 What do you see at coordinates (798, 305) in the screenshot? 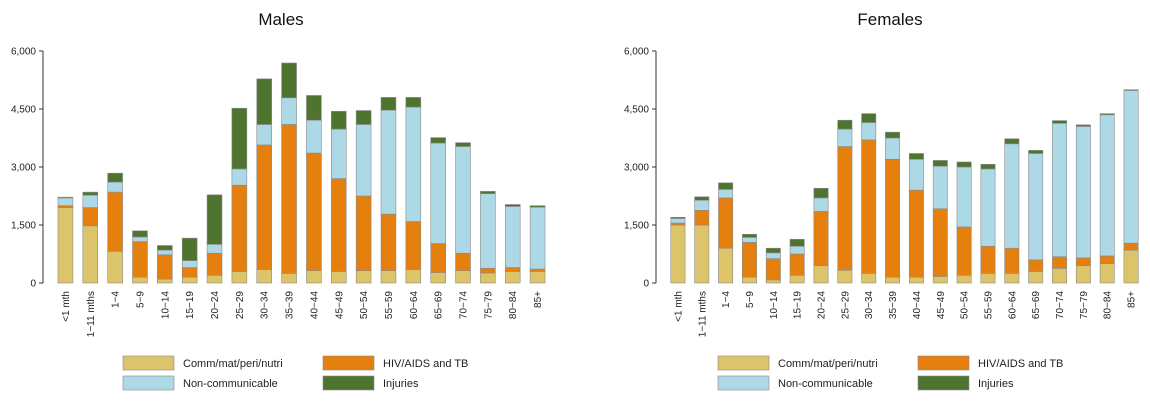
I see `x-tick-label: 15−19` at bounding box center [798, 305].